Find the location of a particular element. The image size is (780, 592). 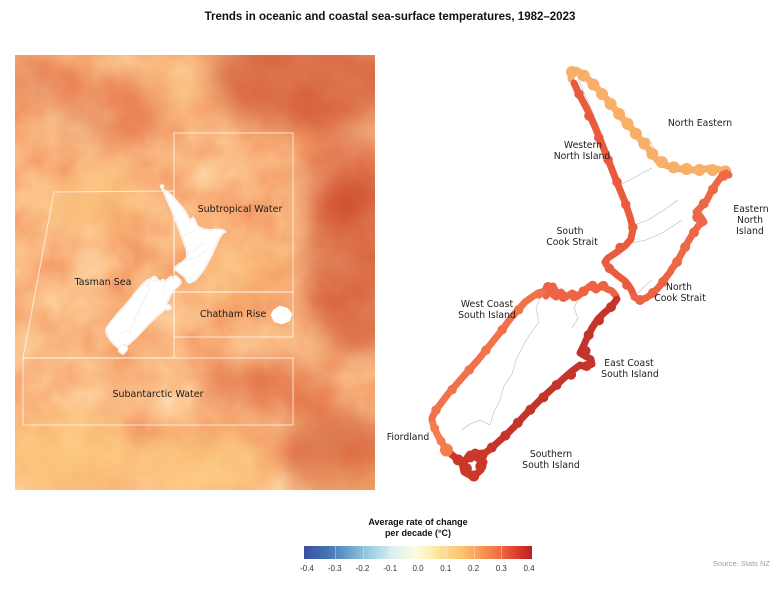

label-west-coast-south-island: West Coast is located at coordinates (487, 304).